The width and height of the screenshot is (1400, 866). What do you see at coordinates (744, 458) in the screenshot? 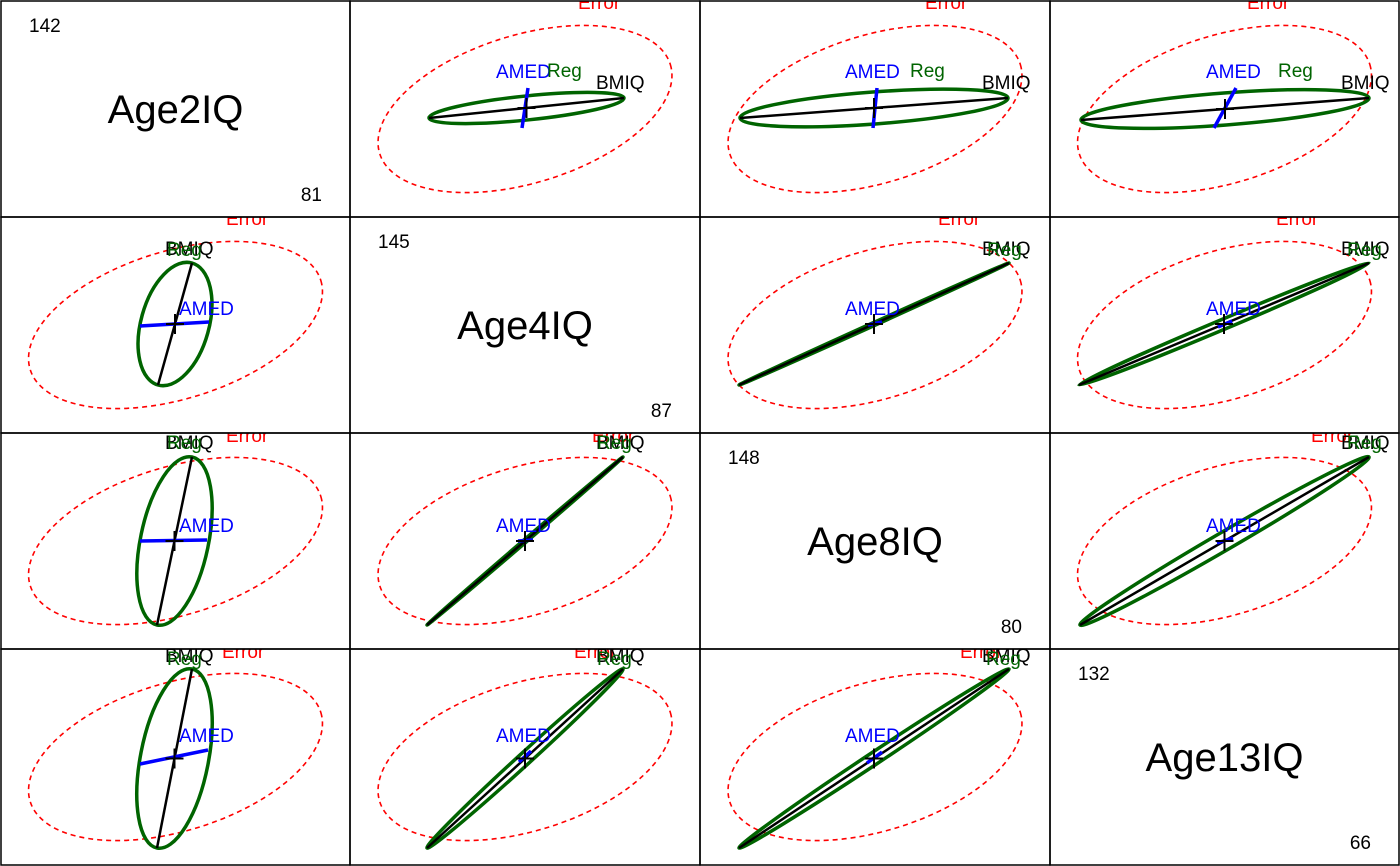
I see `variable-max: 148` at bounding box center [744, 458].